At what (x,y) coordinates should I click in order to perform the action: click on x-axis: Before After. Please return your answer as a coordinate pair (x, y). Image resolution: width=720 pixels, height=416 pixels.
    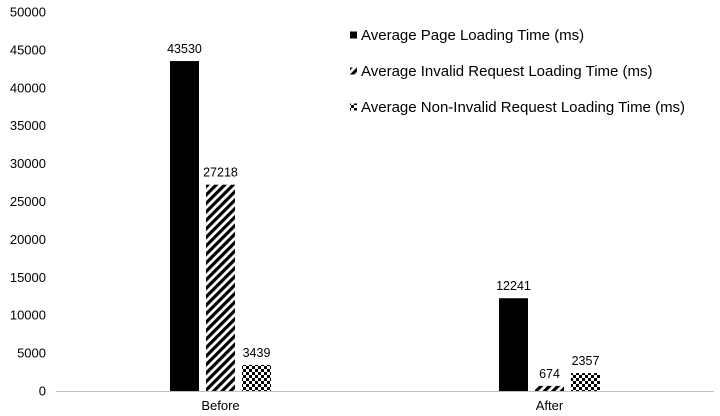
    Looking at the image, I should click on (385, 402).